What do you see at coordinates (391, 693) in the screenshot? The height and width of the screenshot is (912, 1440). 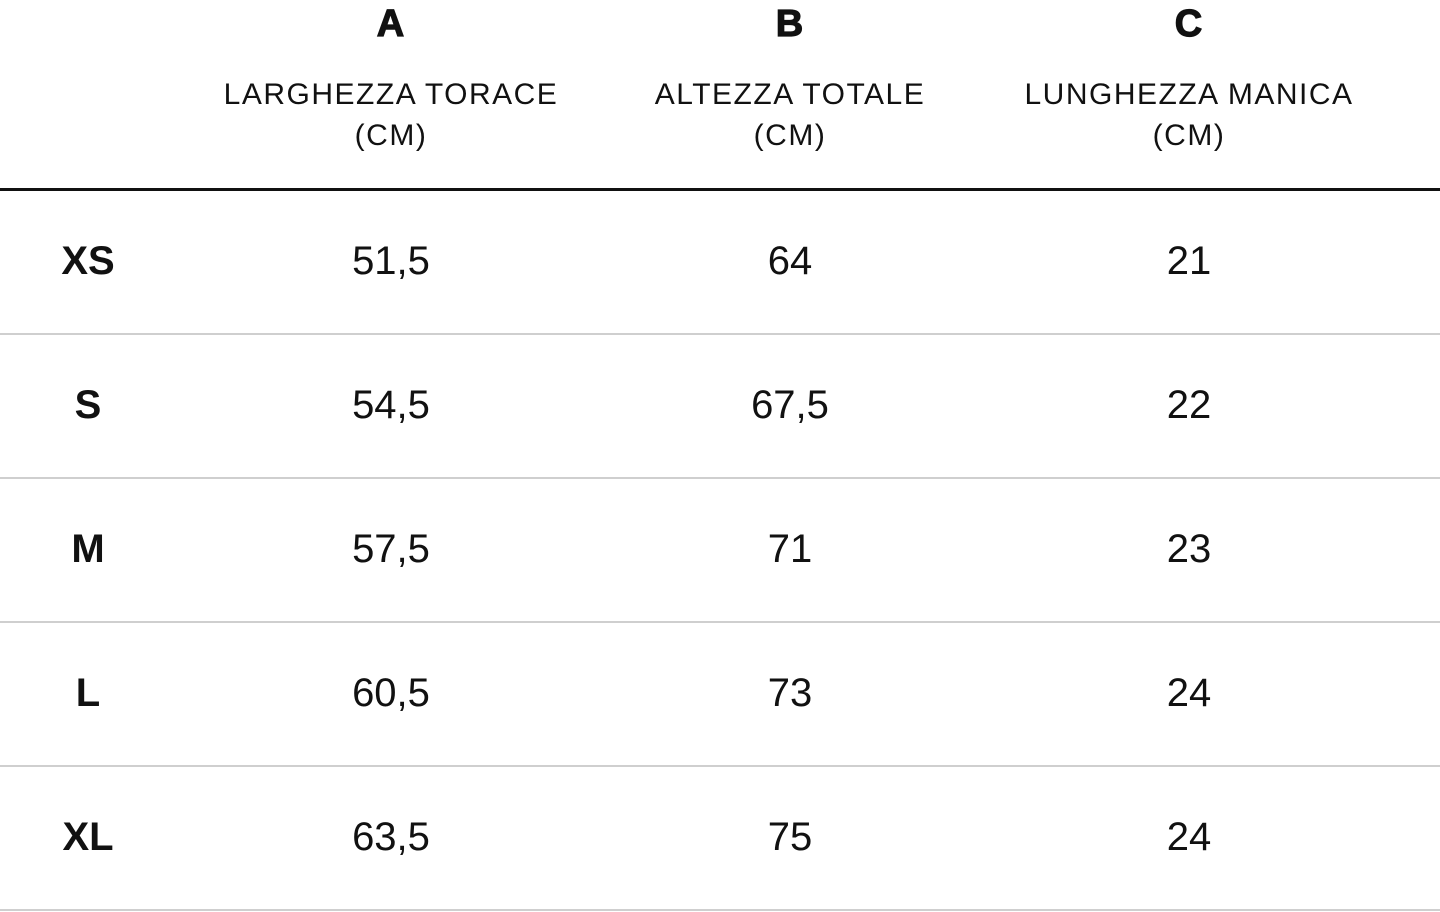 I see `chest-width-value: 60,5` at bounding box center [391, 693].